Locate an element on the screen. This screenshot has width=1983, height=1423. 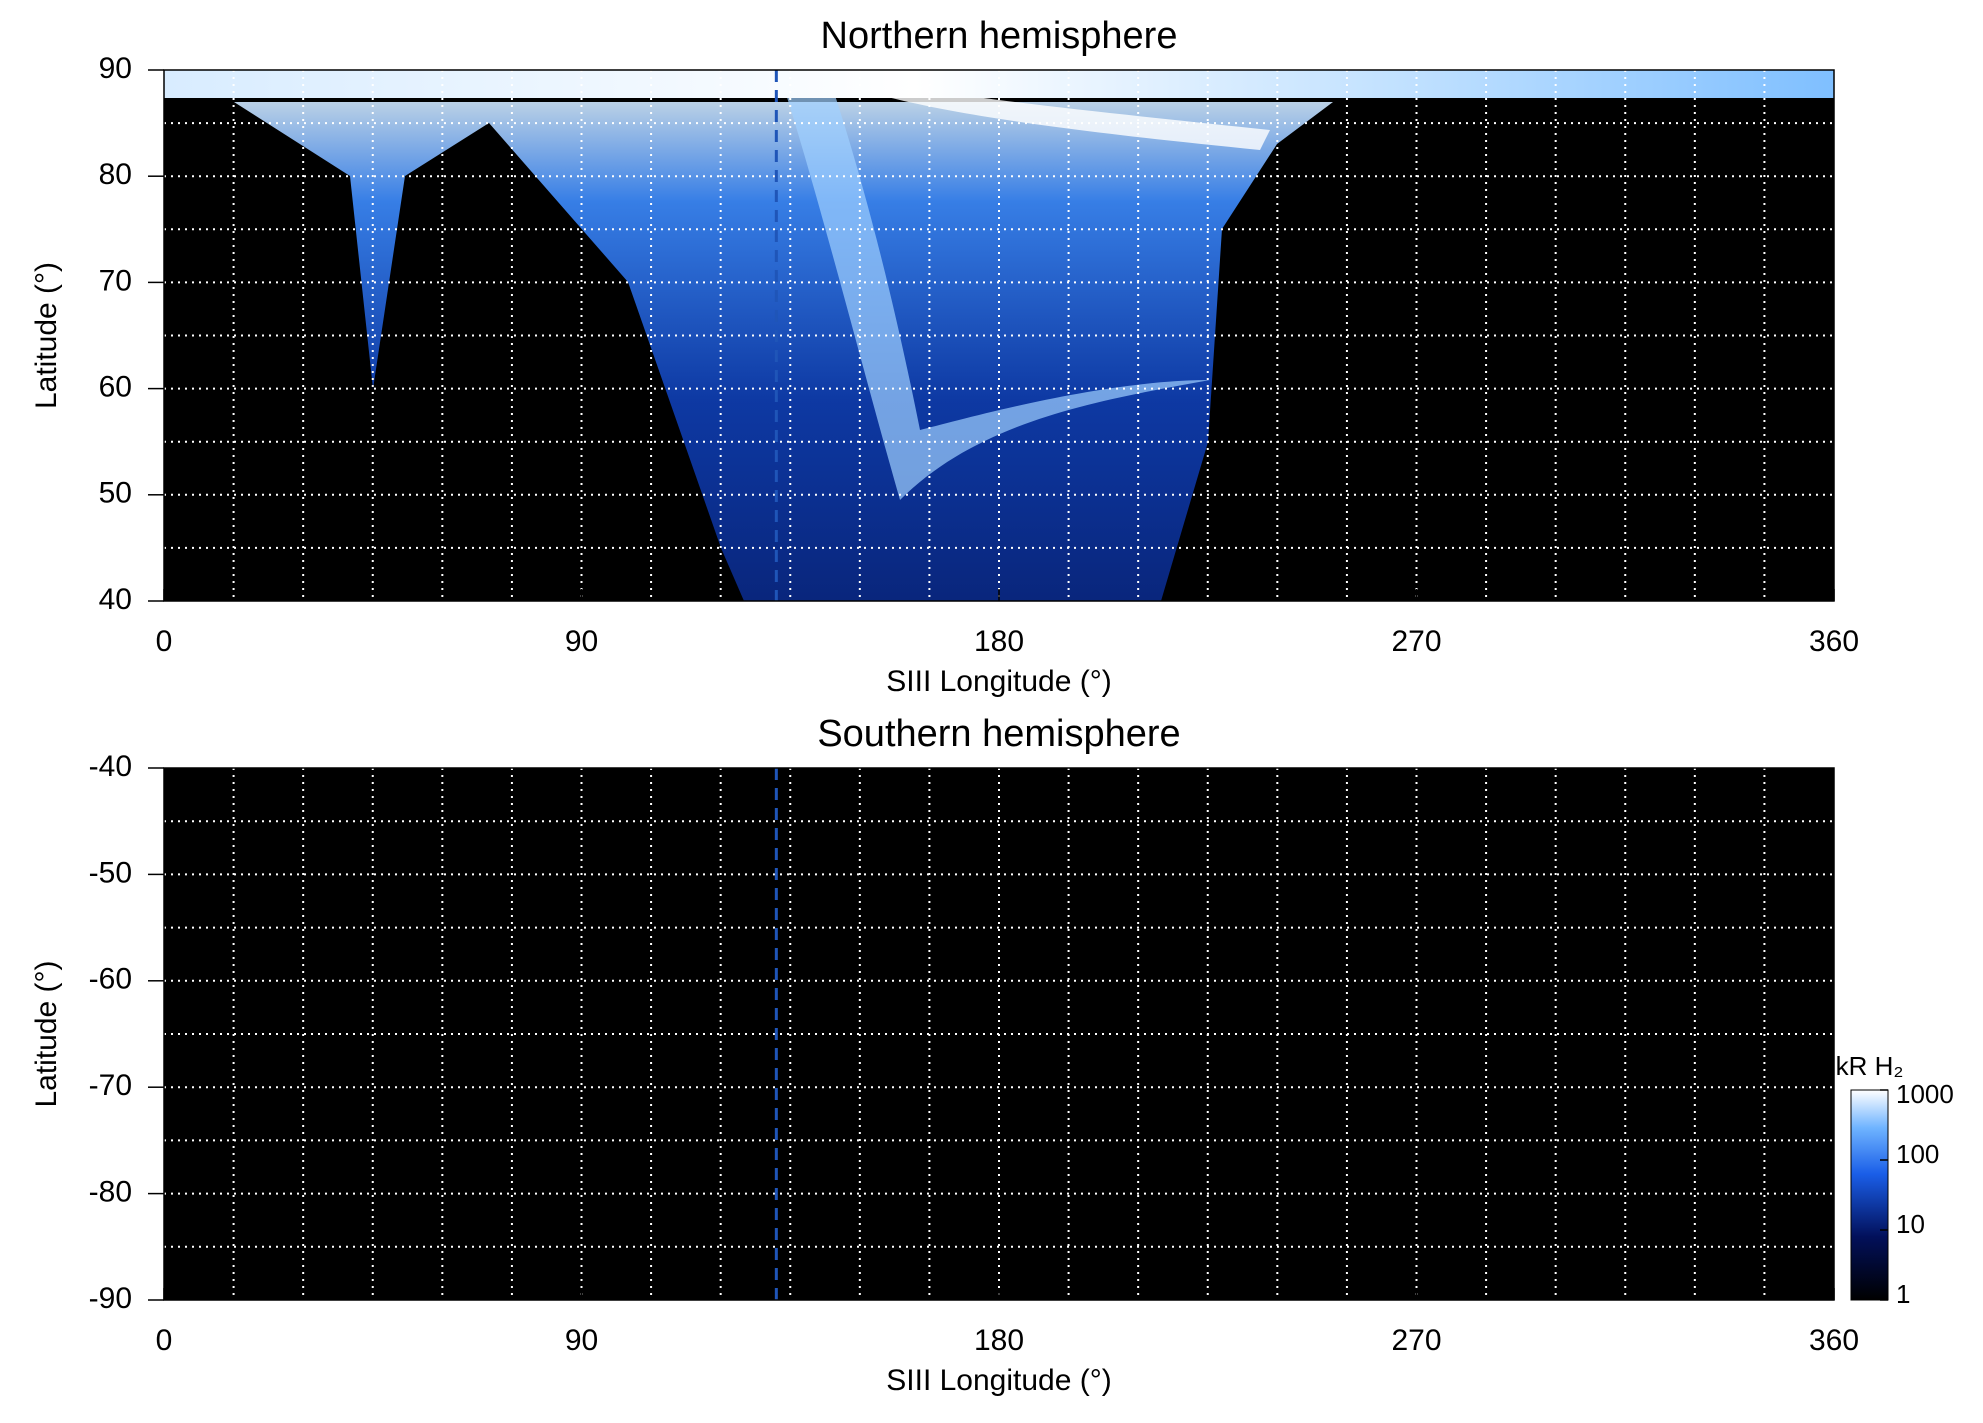
colorbar-tick-label: 100 is located at coordinates (1917, 1154).